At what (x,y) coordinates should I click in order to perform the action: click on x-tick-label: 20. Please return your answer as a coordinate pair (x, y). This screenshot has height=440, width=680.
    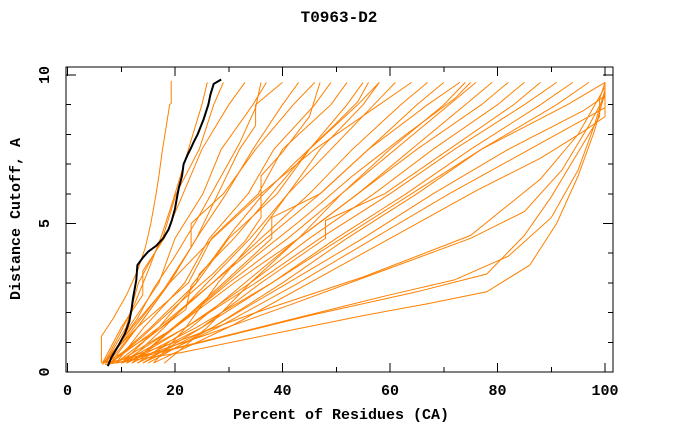
    Looking at the image, I should click on (175, 391).